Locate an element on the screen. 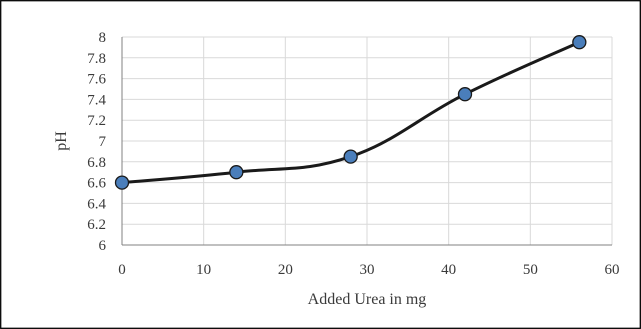  x-axis-label: Added Urea in mg is located at coordinates (367, 299).